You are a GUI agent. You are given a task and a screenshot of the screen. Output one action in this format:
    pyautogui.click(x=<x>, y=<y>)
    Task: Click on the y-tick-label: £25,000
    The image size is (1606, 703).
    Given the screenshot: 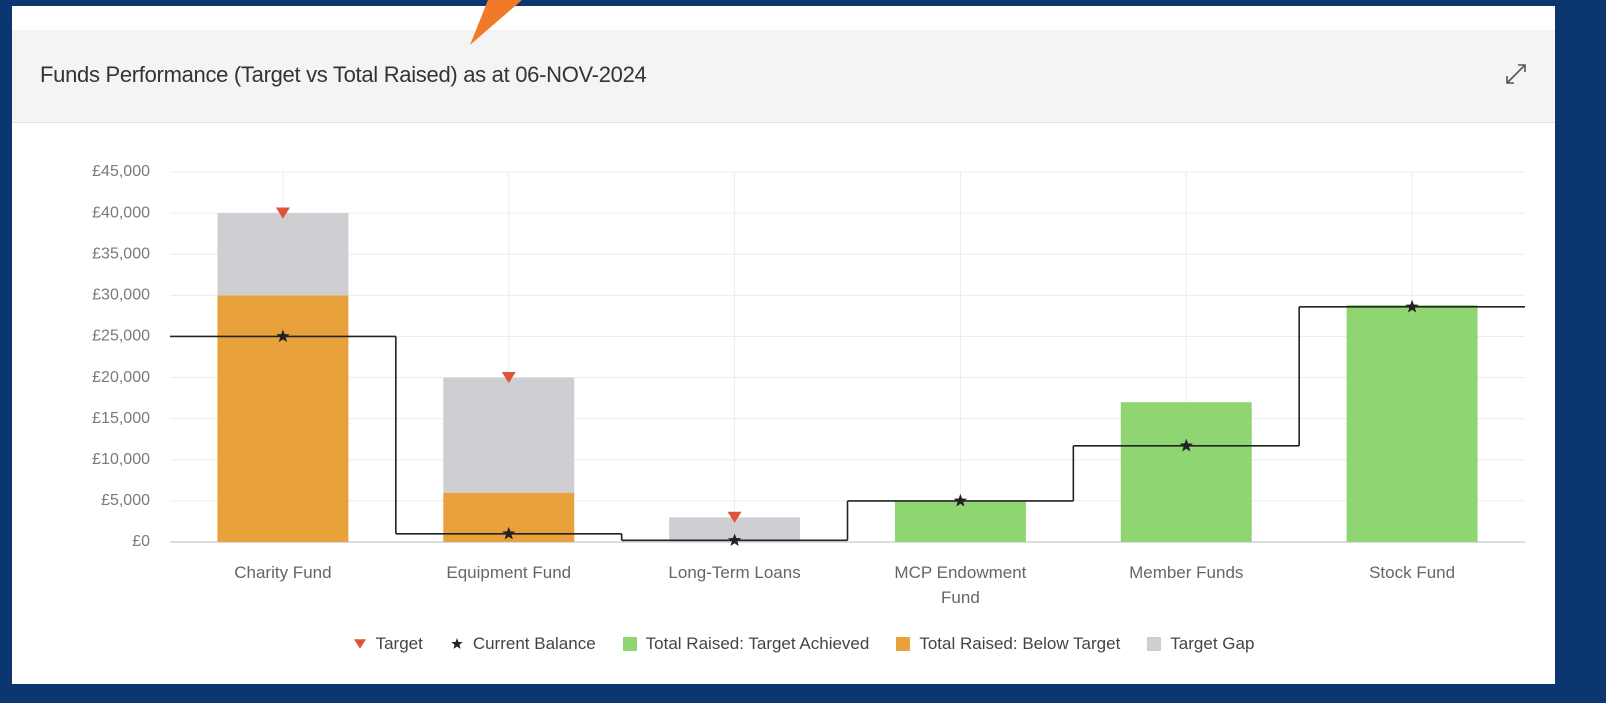 What is the action you would take?
    pyautogui.click(x=121, y=336)
    